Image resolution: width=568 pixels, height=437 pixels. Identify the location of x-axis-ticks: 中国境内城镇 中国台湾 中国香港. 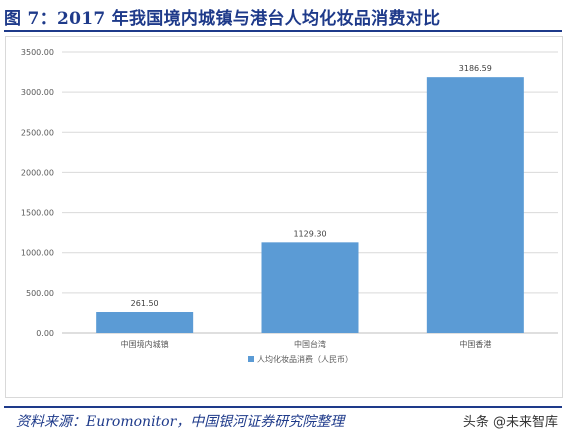
(306, 344).